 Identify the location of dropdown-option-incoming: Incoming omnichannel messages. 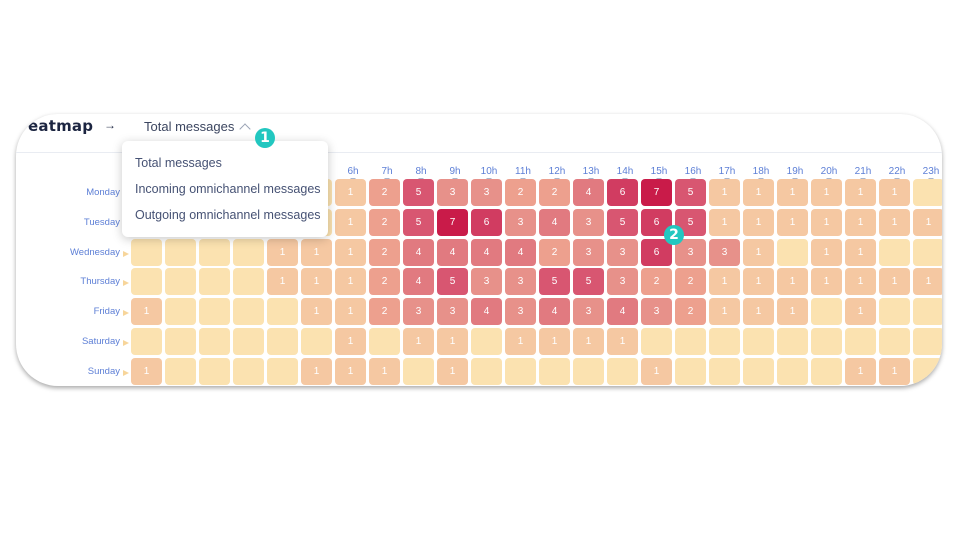
(228, 189).